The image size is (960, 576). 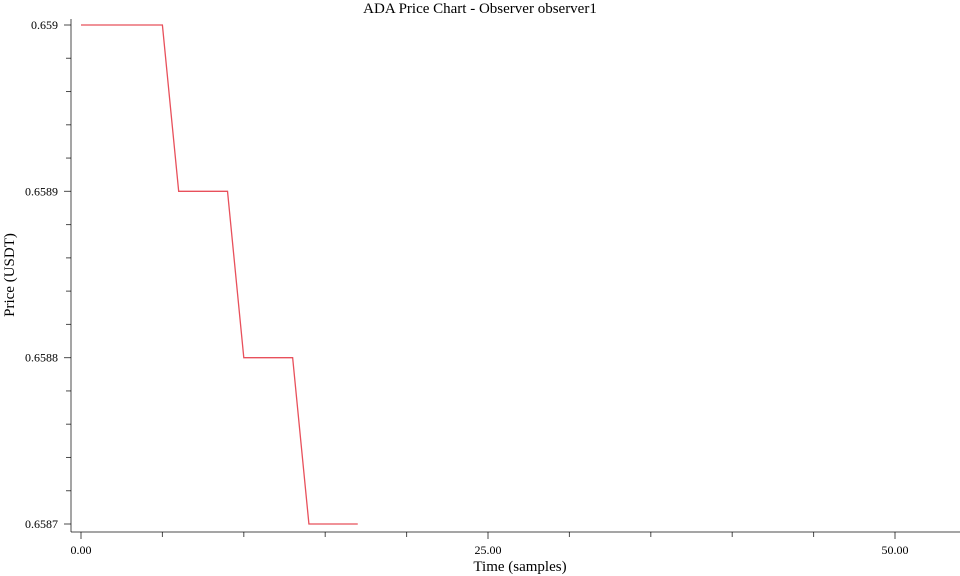 What do you see at coordinates (488, 550) in the screenshot?
I see `x-tick-label: 25.00` at bounding box center [488, 550].